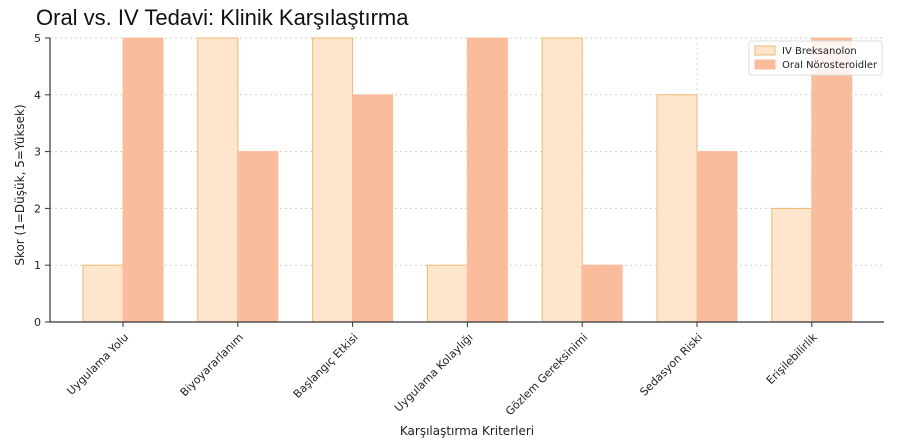  Describe the element at coordinates (819, 51) in the screenshot. I see `legend-label: IV Breksanolon` at that location.